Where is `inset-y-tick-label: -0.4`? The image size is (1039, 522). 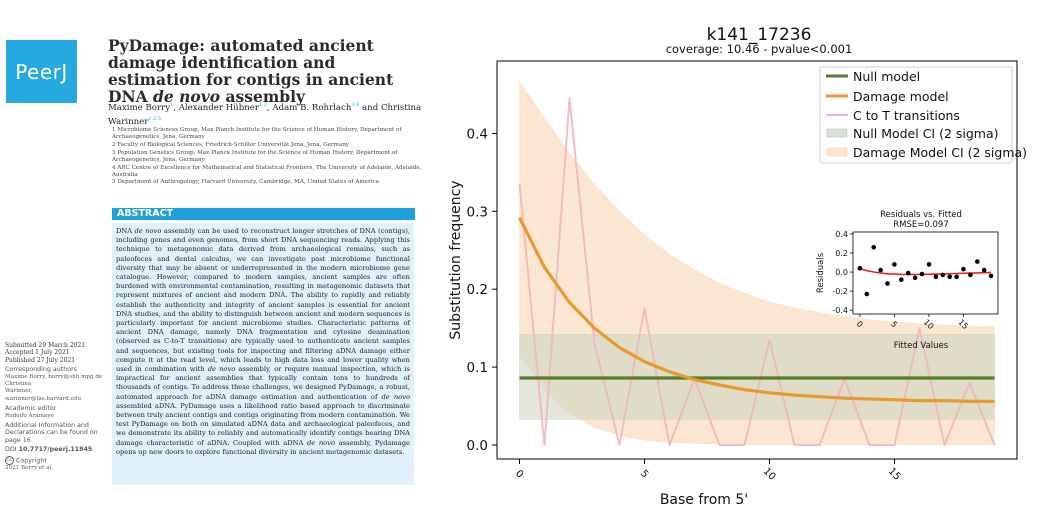 inset-y-tick-label: -0.4 is located at coordinates (840, 310).